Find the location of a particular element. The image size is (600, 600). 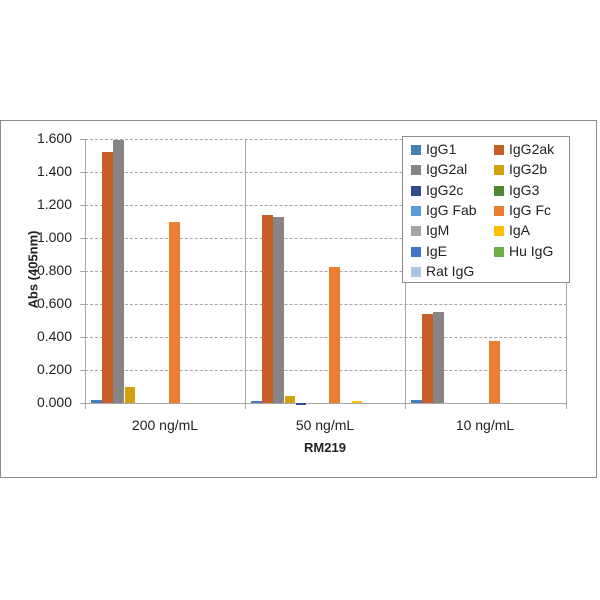

legend-label: IgG2c is located at coordinates (445, 189).